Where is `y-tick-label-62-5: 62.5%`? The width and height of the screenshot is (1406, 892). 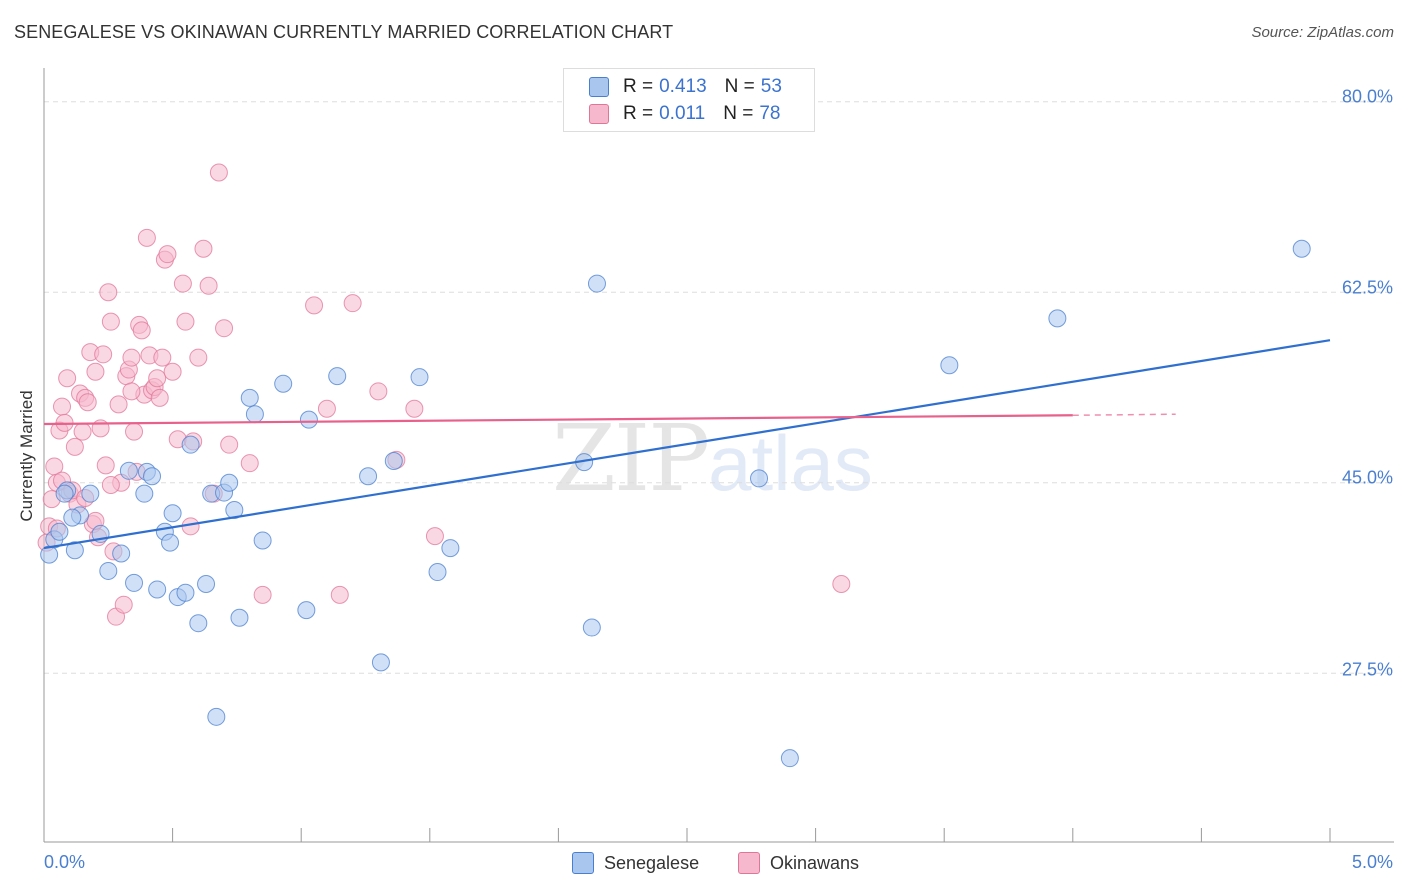
y-tick-label-62-5: 62.5% is located at coordinates (1367, 287).